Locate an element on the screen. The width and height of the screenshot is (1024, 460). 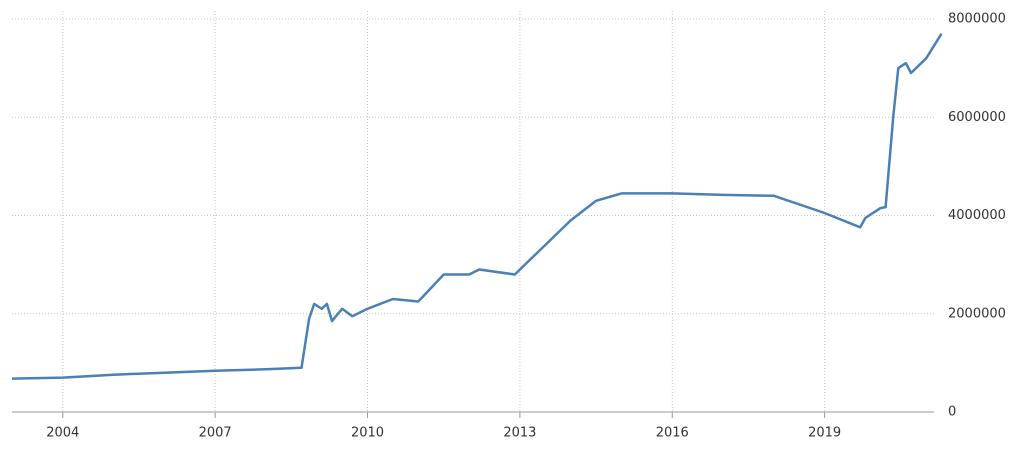
x-tick-label: 2019 is located at coordinates (824, 433).